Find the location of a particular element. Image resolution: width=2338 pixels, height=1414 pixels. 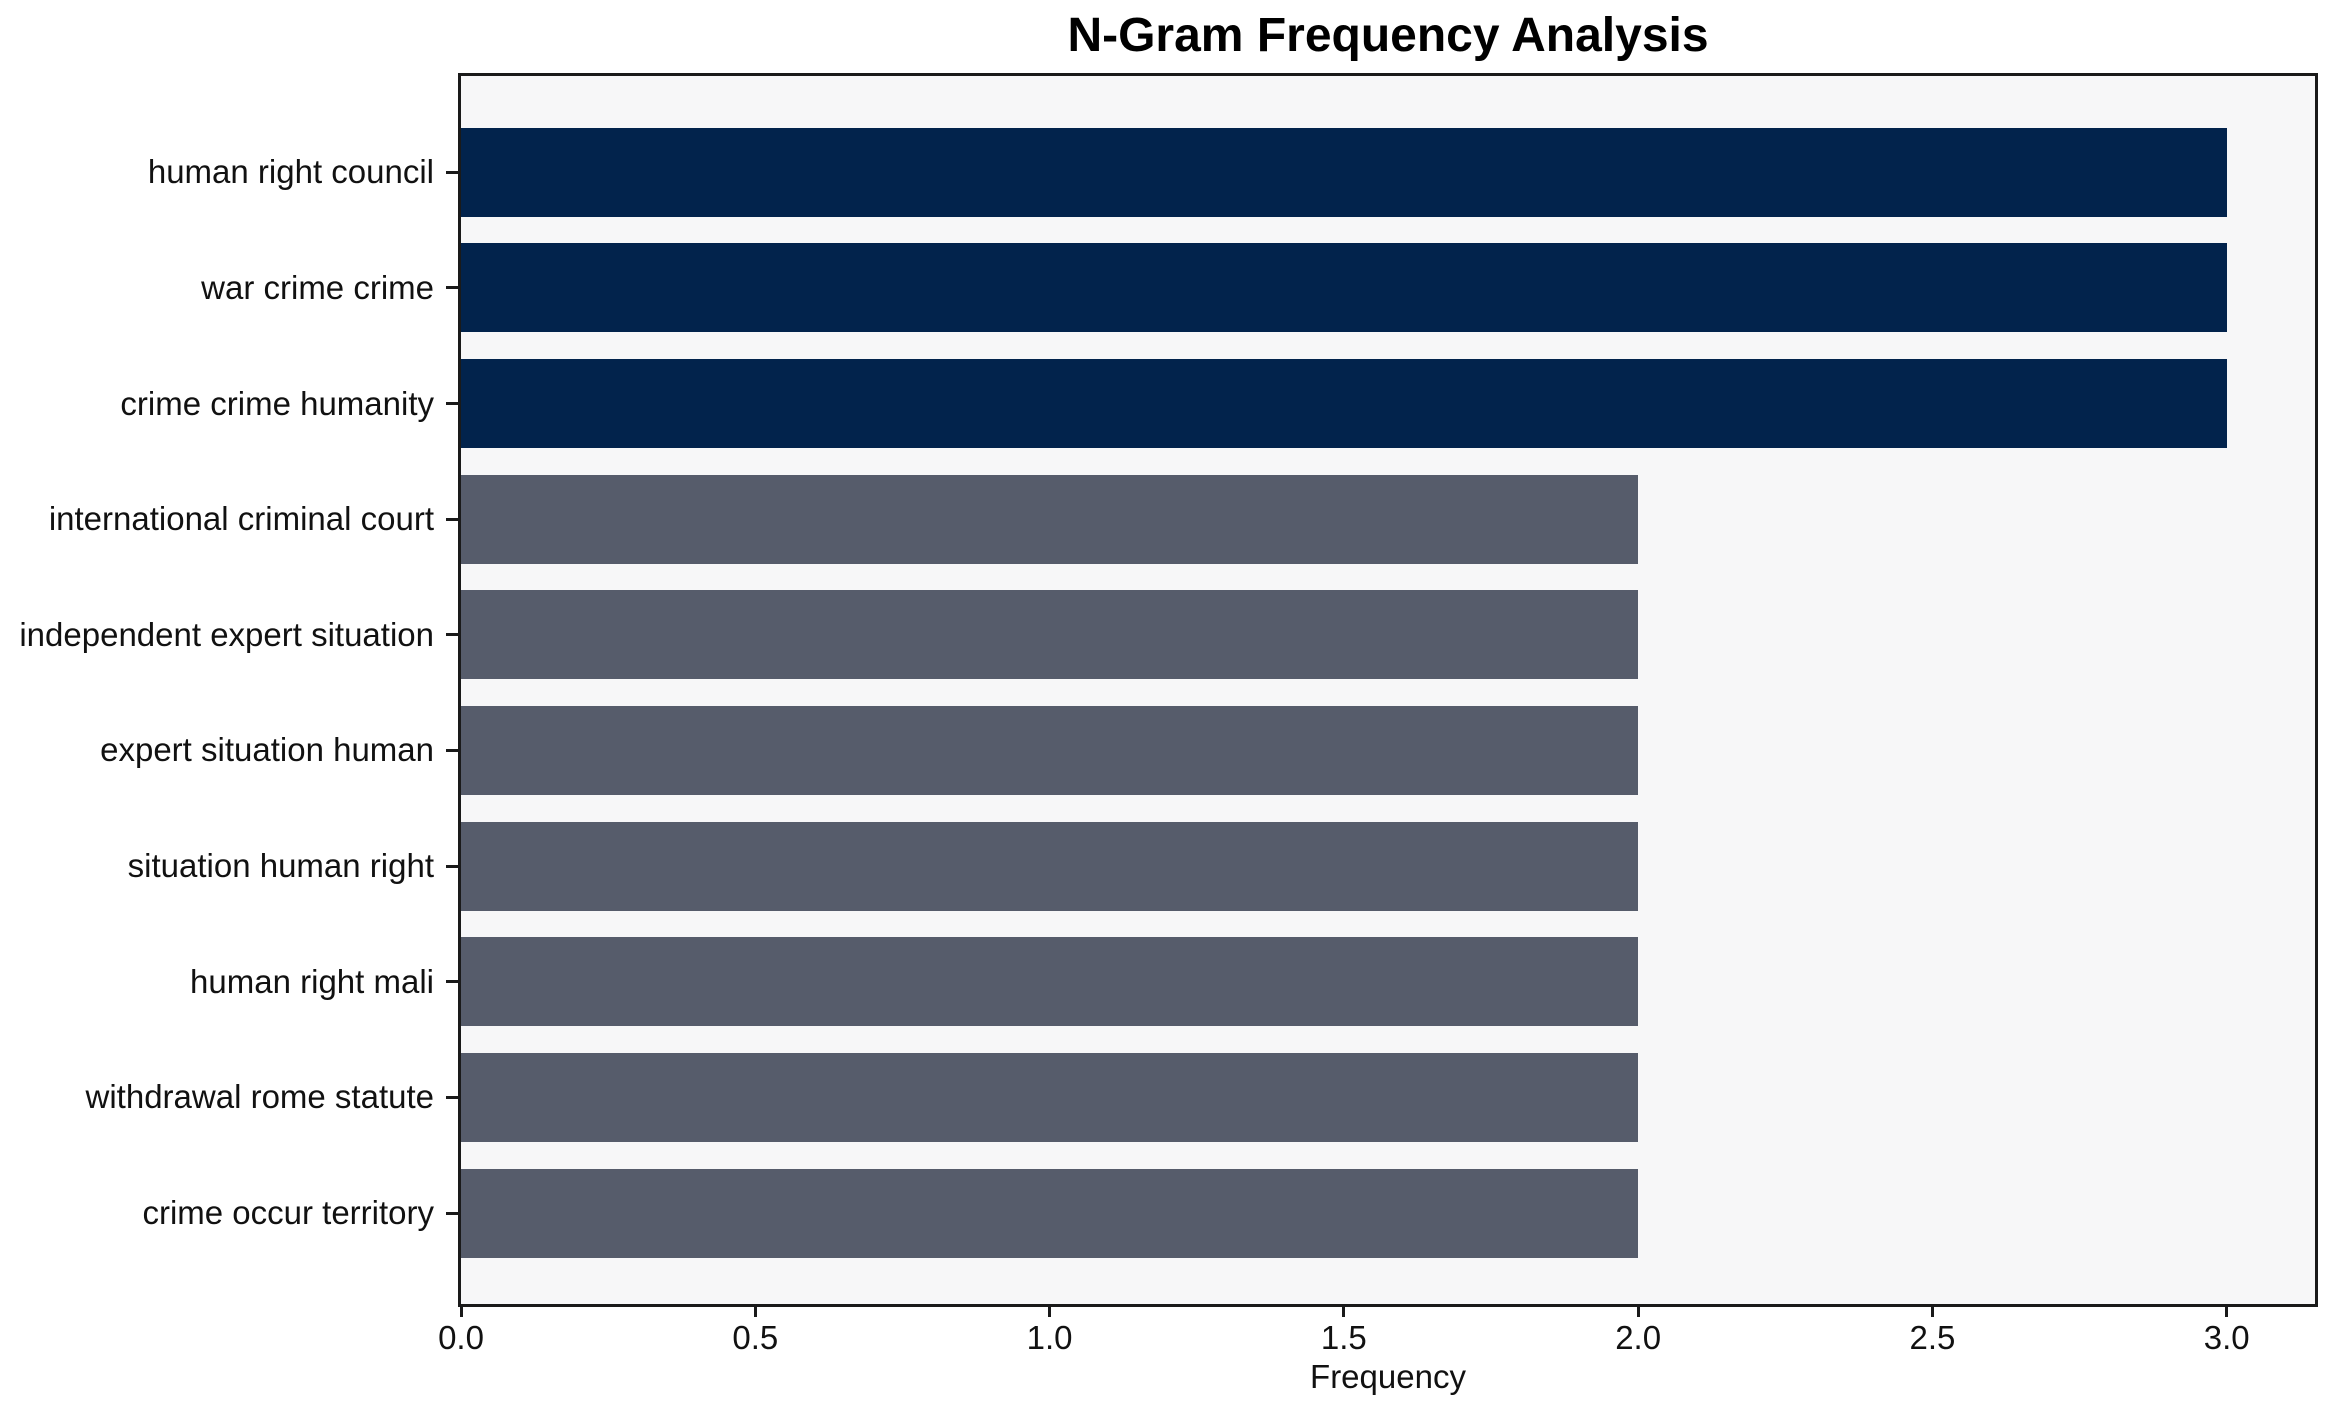

y-tick-label: situation human right is located at coordinates (280, 866).